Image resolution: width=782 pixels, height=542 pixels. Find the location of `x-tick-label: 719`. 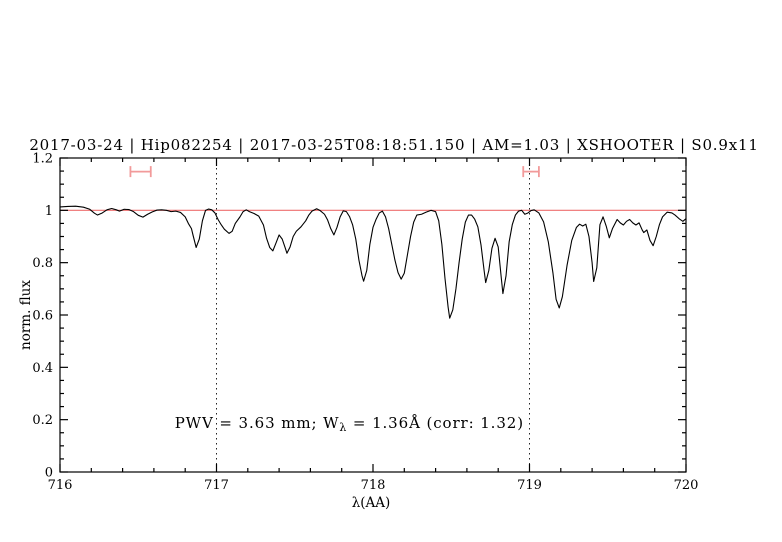

x-tick-label: 719 is located at coordinates (529, 485).